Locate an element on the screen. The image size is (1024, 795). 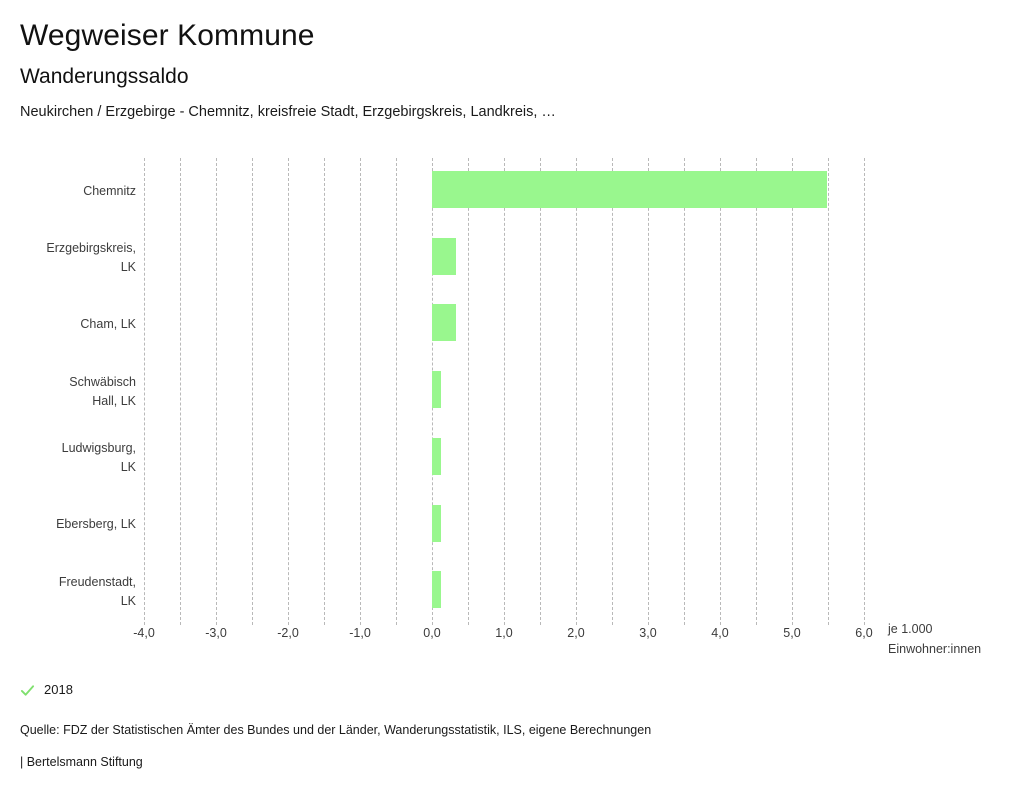
y-axis-label-line: Erzgebirgskreis, is located at coordinates (91, 248).